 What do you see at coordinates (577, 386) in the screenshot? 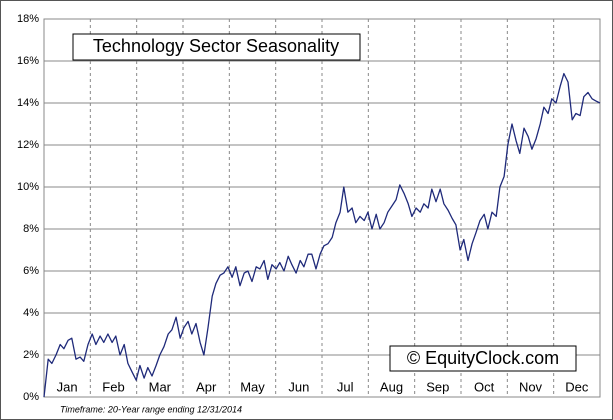
I see `x-tick-label: Dec` at bounding box center [577, 386].